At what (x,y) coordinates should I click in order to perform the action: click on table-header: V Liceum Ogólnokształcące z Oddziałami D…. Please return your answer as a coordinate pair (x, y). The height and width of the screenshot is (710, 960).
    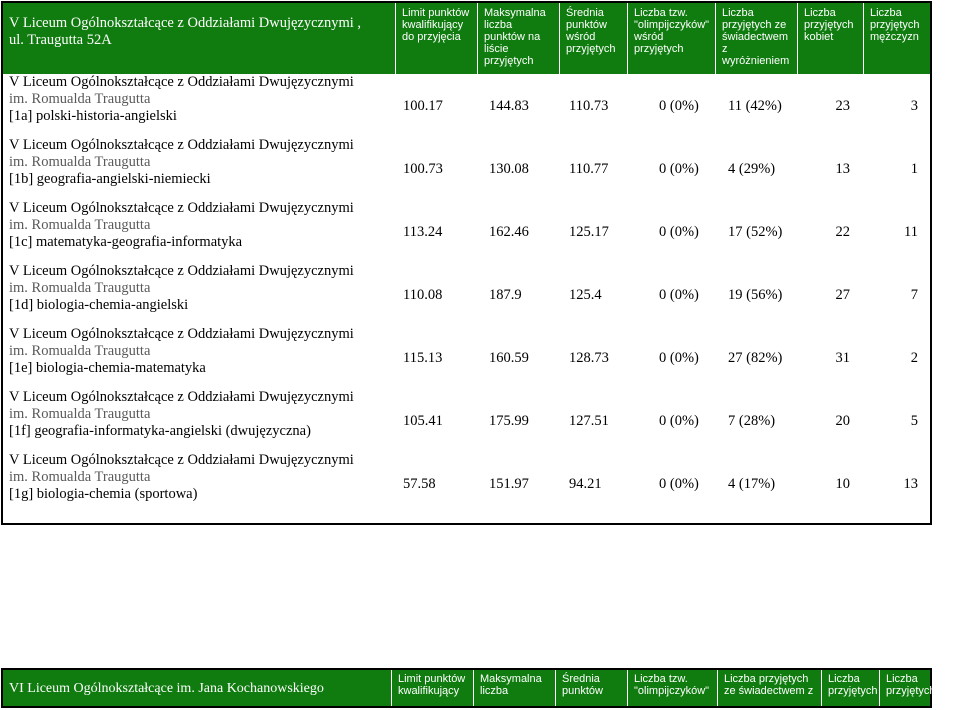
    Looking at the image, I should click on (466, 38).